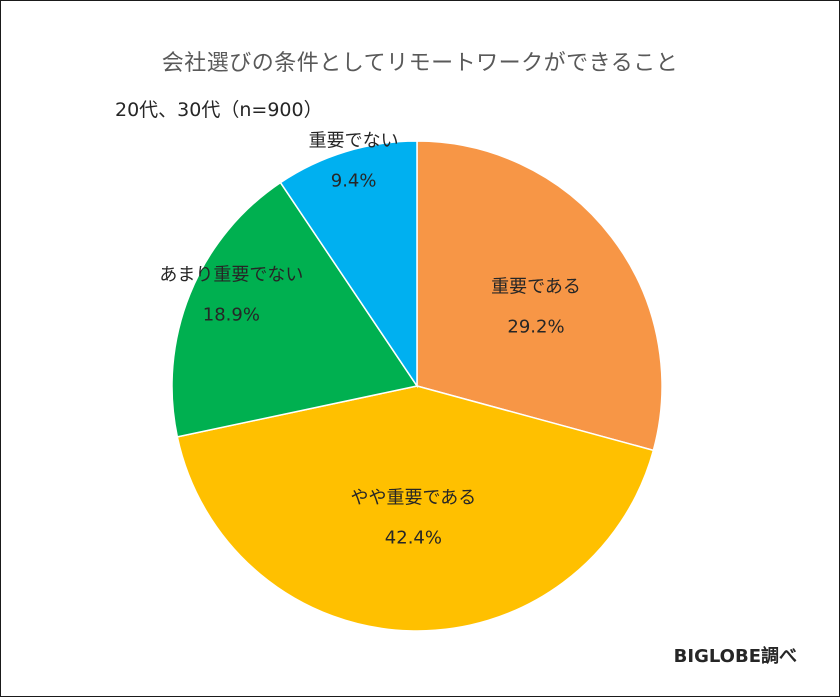  Describe the element at coordinates (413, 537) in the screenshot. I see `slice-value-label: 42.4%` at that location.